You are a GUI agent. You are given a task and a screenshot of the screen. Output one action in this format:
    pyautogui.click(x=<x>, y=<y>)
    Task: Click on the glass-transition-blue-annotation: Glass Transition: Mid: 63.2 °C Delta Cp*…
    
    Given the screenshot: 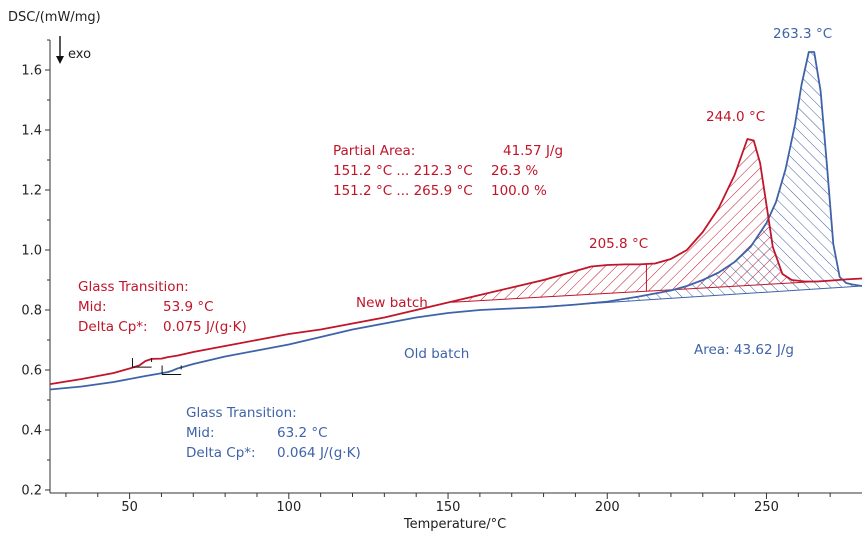 What is the action you would take?
    pyautogui.click(x=273, y=433)
    